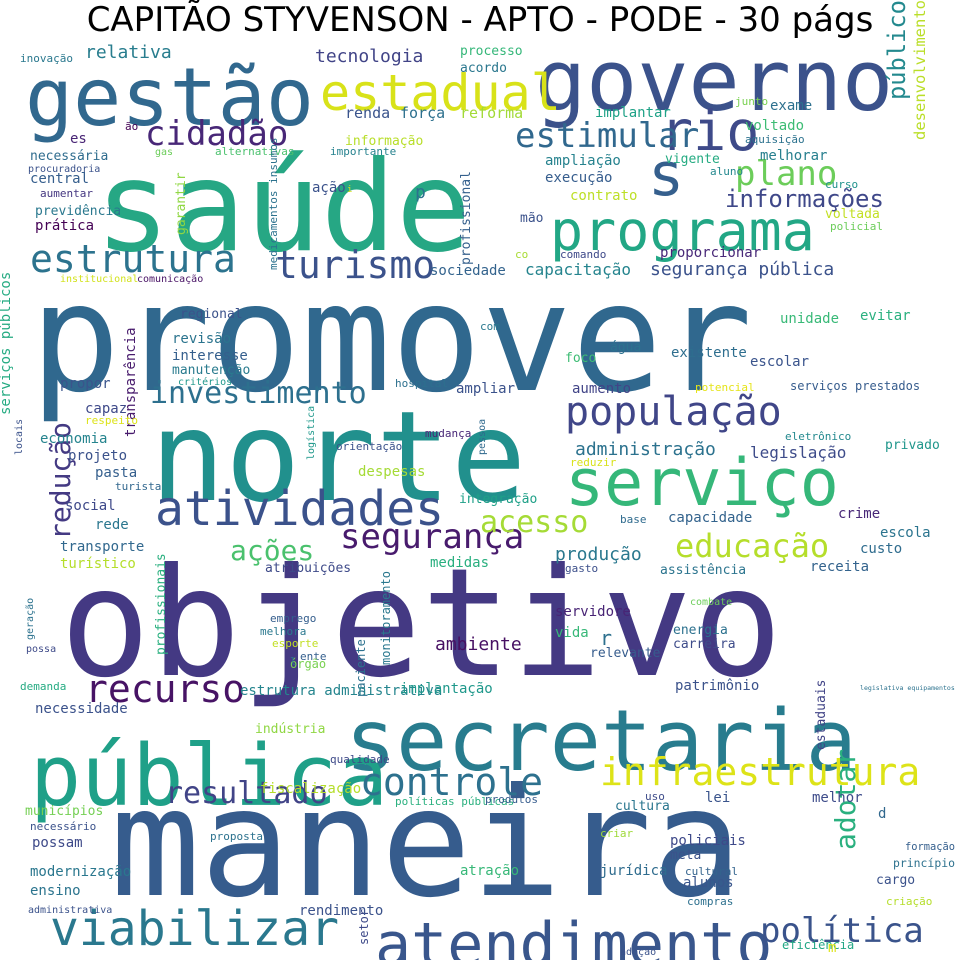 The width and height of the screenshot is (960, 960). Describe the element at coordinates (97, 456) in the screenshot. I see `cloud-word: projeto` at that location.